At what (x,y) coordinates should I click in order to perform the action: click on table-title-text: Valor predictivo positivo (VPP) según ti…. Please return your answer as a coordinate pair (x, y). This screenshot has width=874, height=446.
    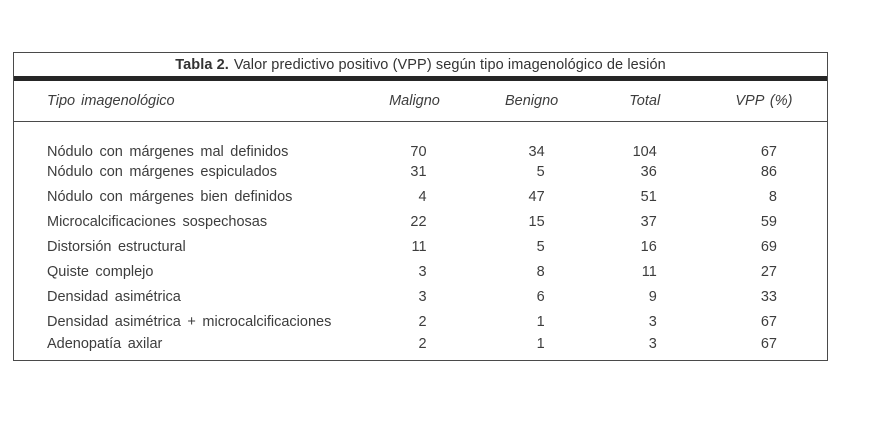
    Looking at the image, I should click on (449, 64).